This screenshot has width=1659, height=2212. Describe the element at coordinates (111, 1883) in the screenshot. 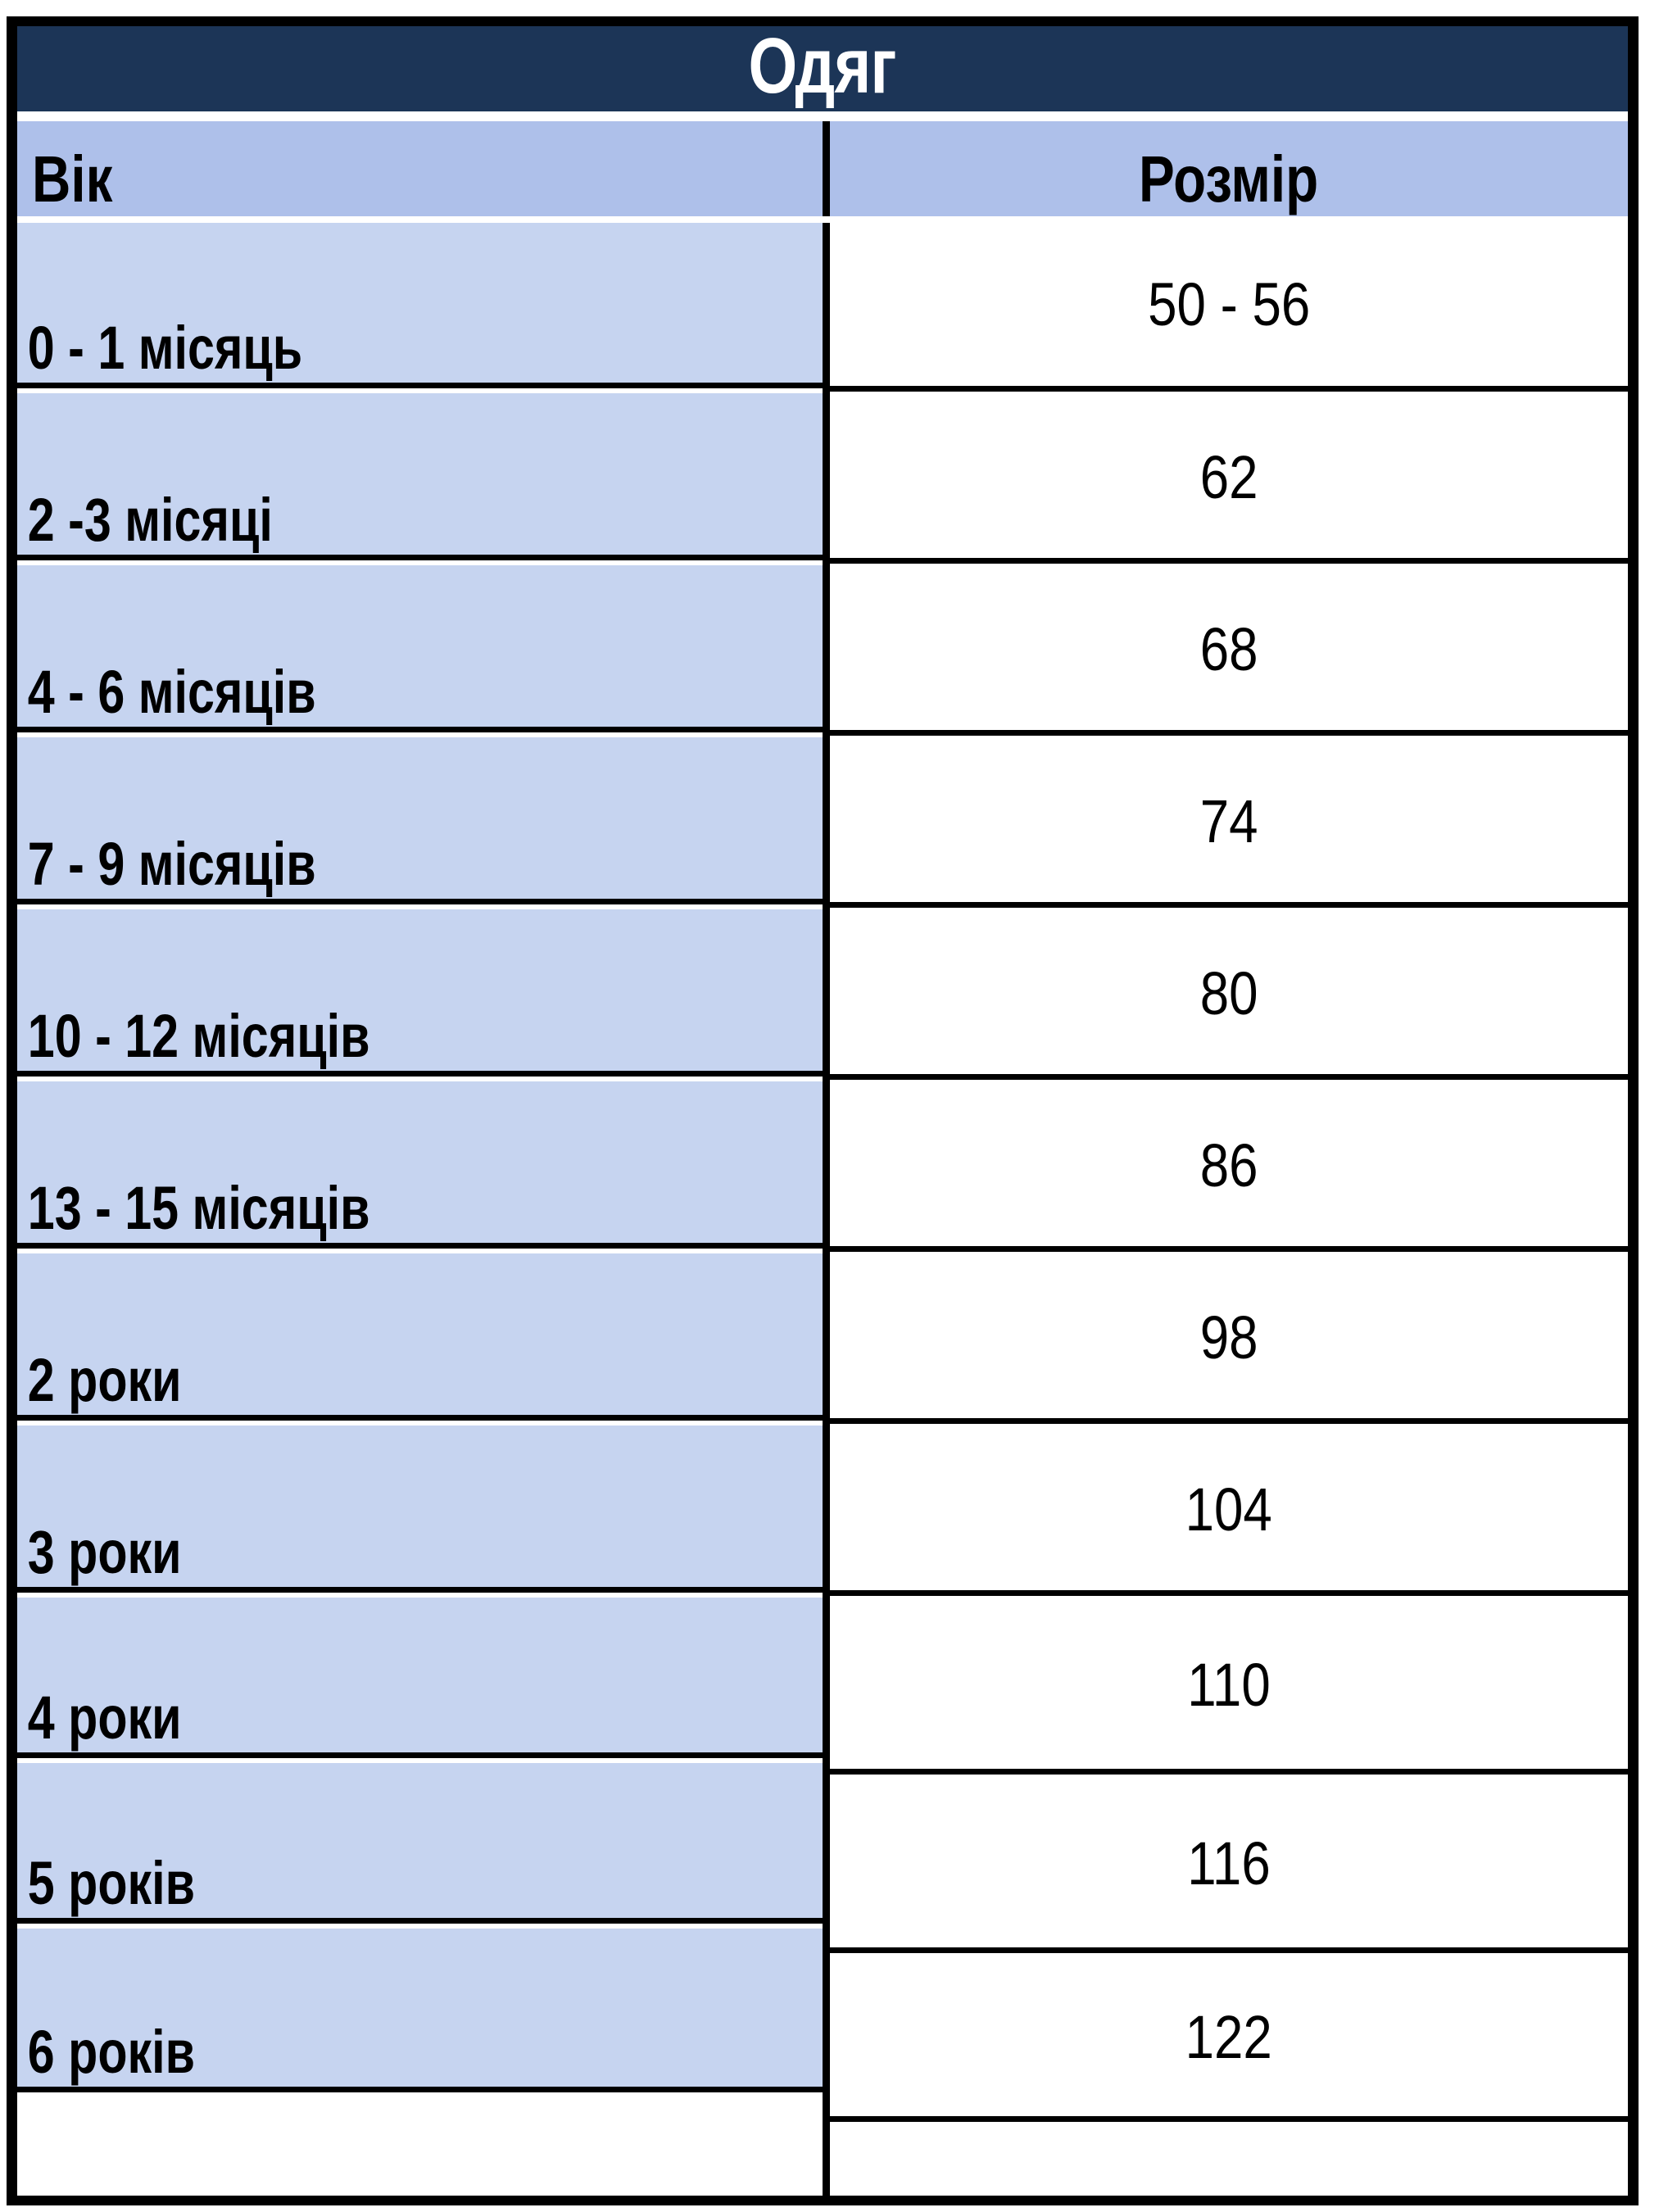

I see `age-value: 5 років` at that location.